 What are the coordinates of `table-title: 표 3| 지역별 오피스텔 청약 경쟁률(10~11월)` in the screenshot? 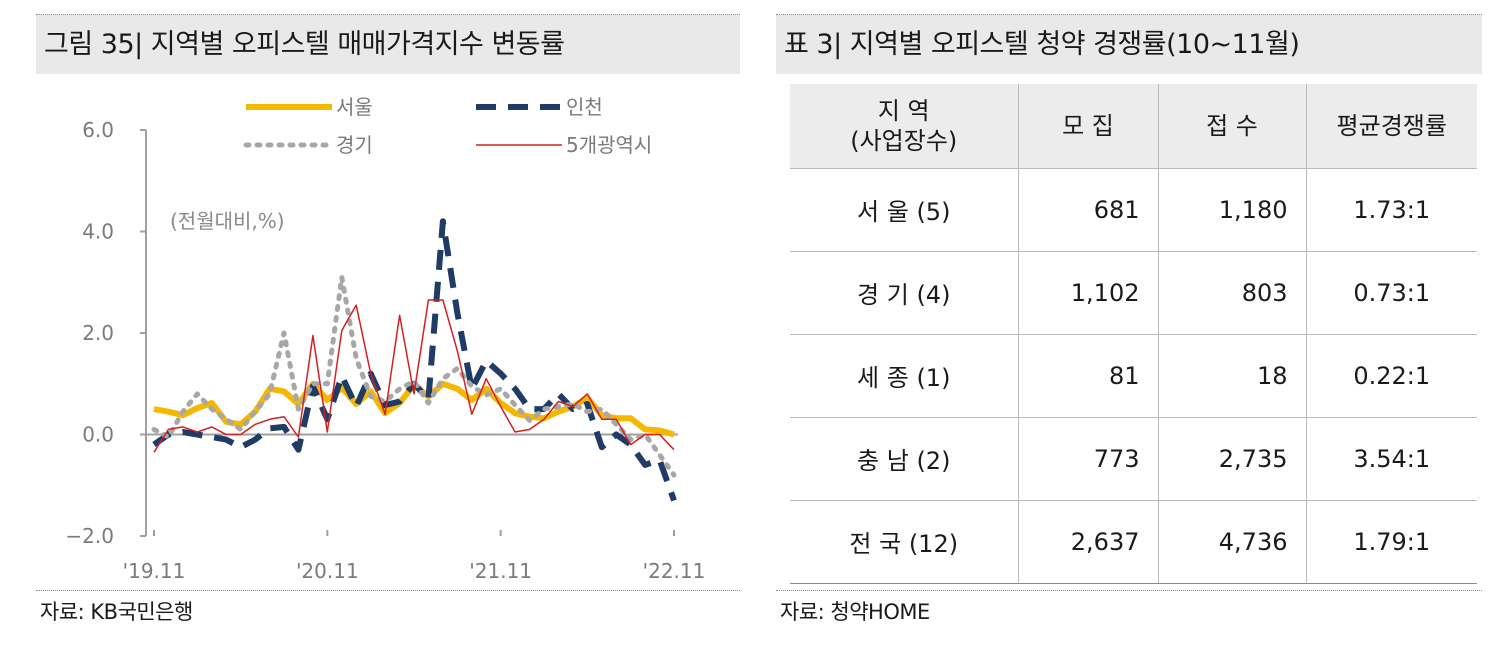 It's located at (1129, 44).